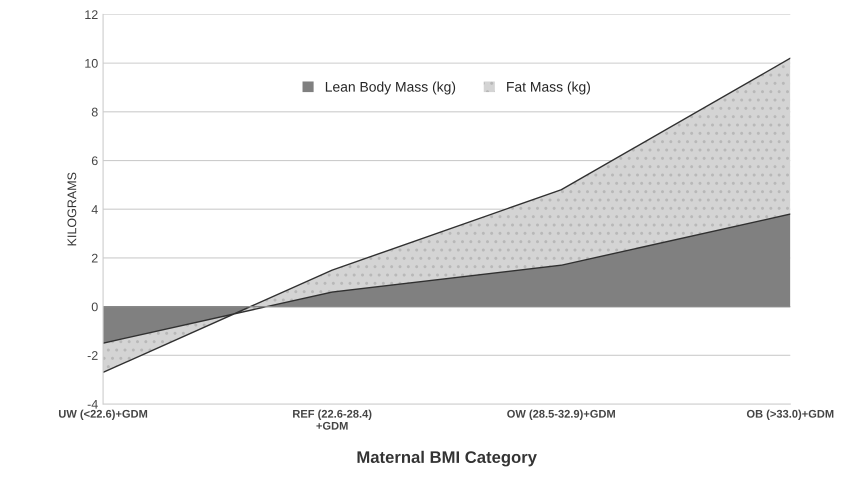 The width and height of the screenshot is (859, 481). What do you see at coordinates (790, 415) in the screenshot?
I see `x-tick-label: OB (>33.0)+GDM` at bounding box center [790, 415].